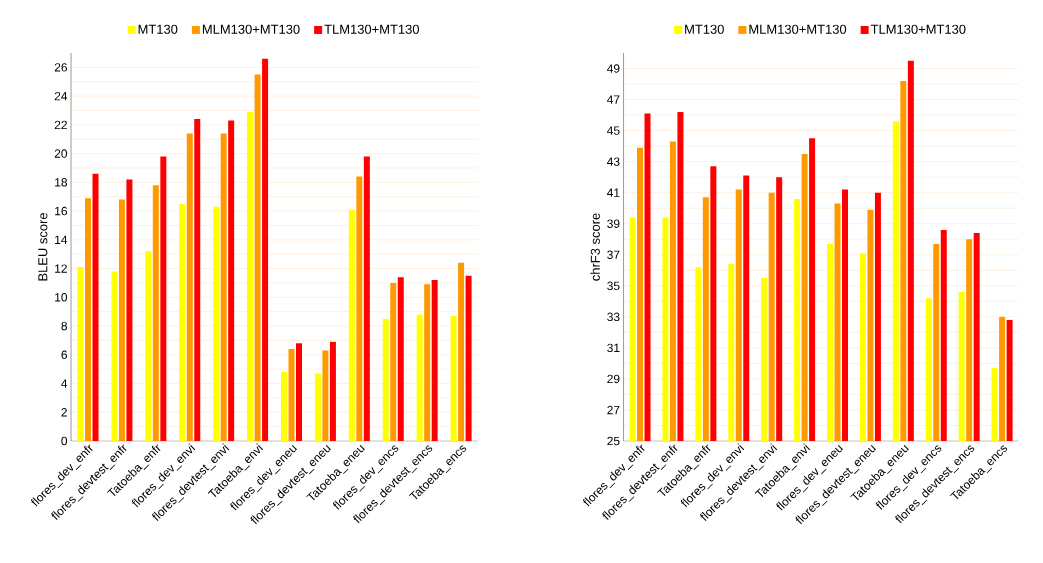 The height and width of the screenshot is (563, 1043). Describe the element at coordinates (61, 239) in the screenshot. I see `y-tick-label: 14` at that location.